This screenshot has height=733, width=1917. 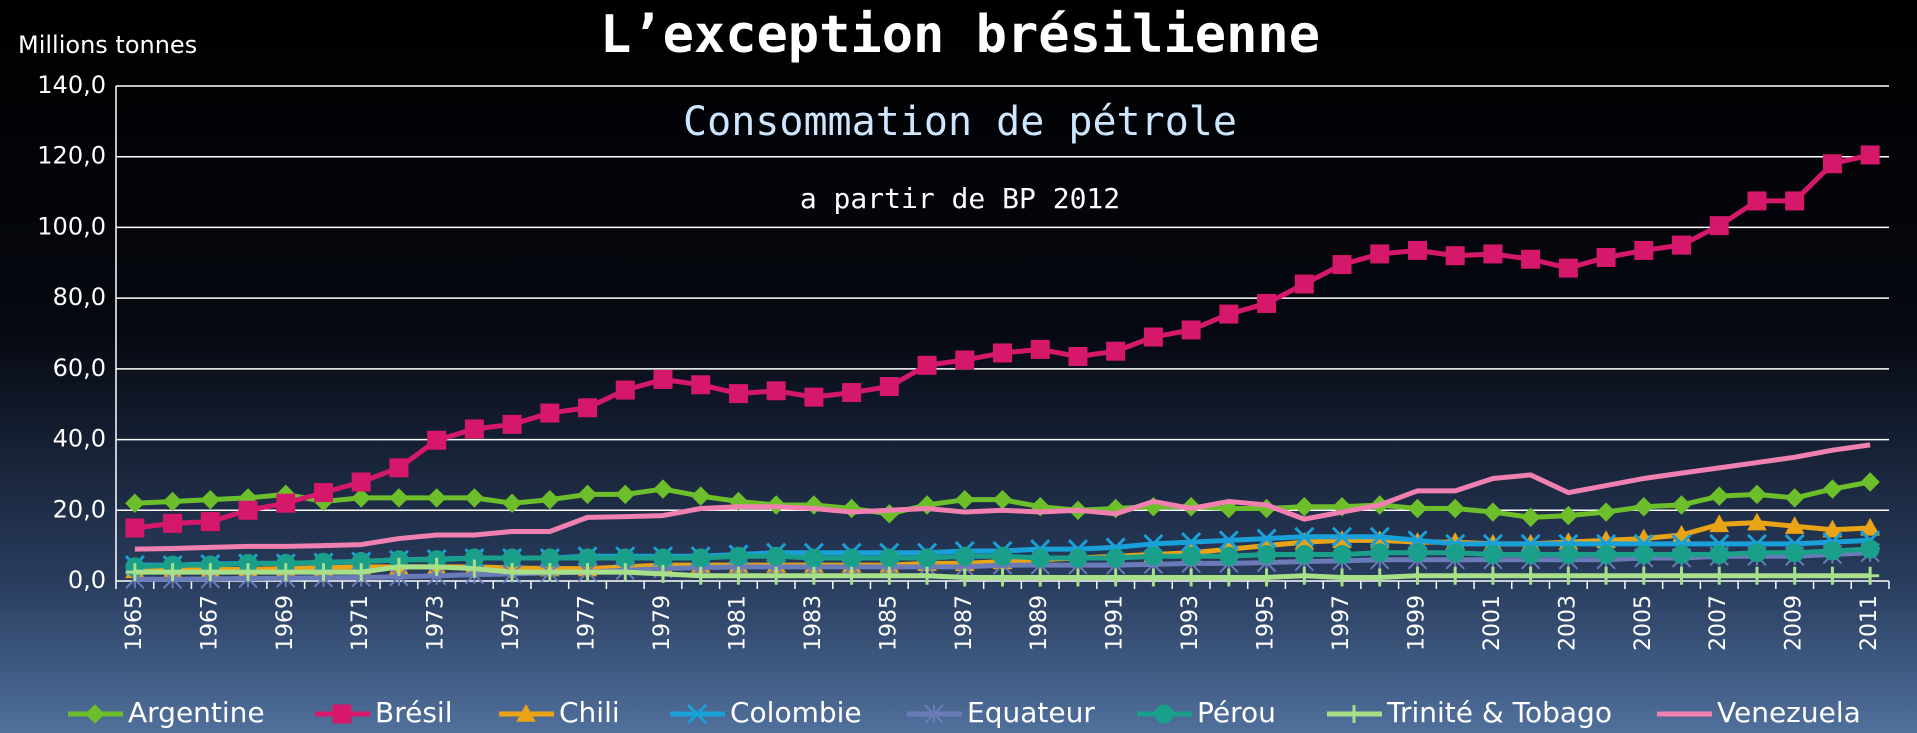 What do you see at coordinates (964, 623) in the screenshot?
I see `x-tick-label: 1987` at bounding box center [964, 623].